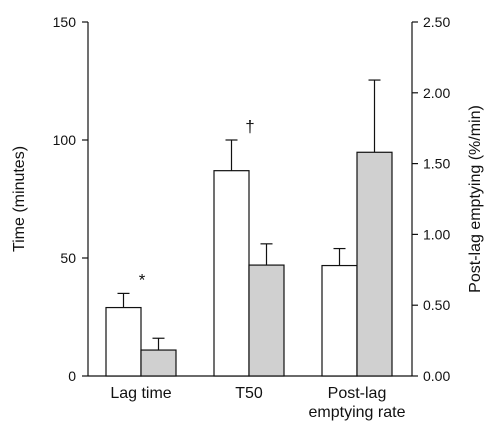 The image size is (492, 426). What do you see at coordinates (357, 393) in the screenshot?
I see `category-label: Post-lag` at bounding box center [357, 393].